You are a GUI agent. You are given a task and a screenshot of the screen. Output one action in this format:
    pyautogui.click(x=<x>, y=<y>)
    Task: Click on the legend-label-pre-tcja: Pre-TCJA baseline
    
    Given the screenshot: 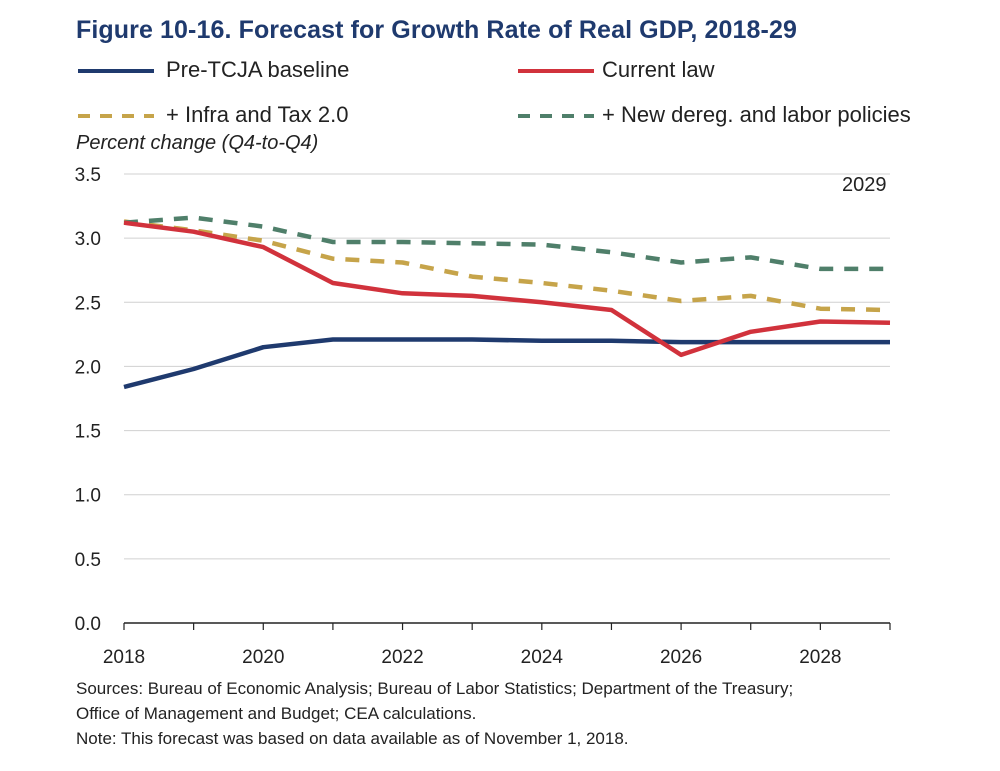 What is the action you would take?
    pyautogui.click(x=258, y=69)
    